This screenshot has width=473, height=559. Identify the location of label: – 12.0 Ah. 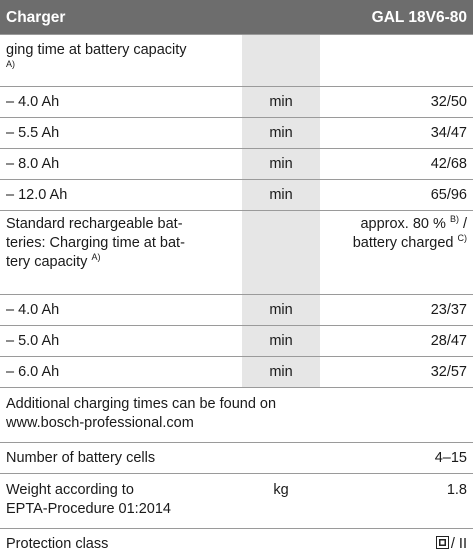
(121, 195).